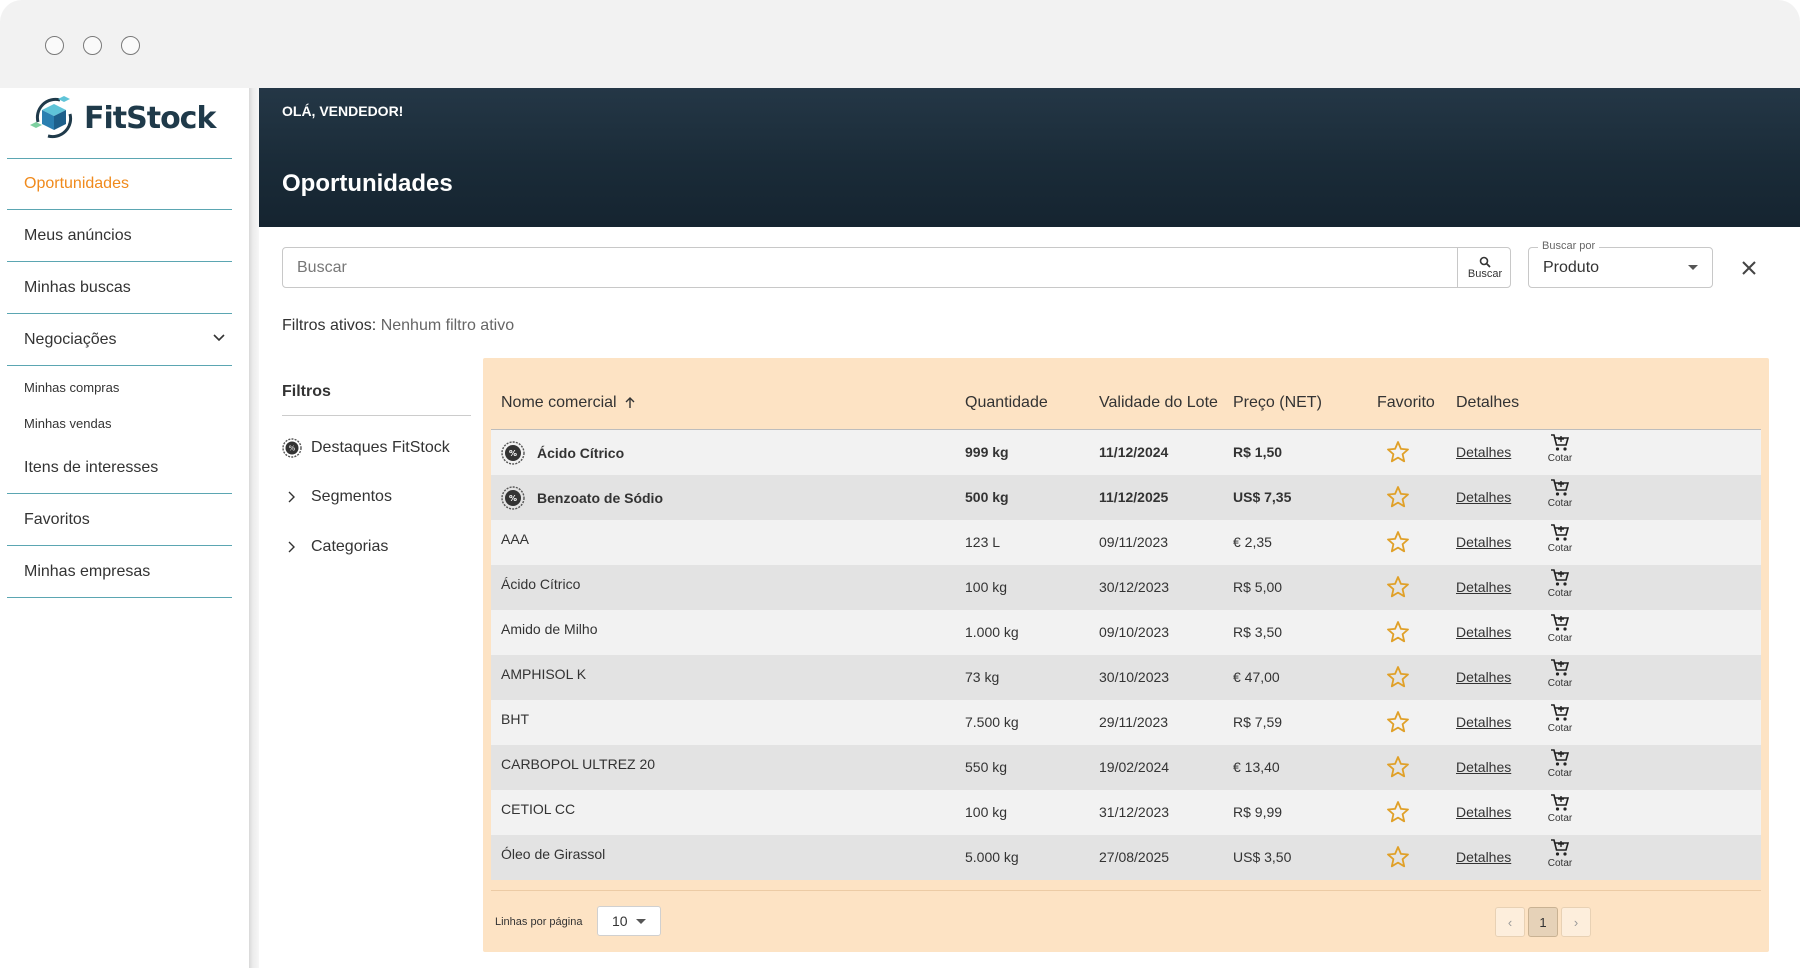 The height and width of the screenshot is (968, 1800). I want to click on greeting: OLÁ, VENDEDOR!, so click(343, 111).